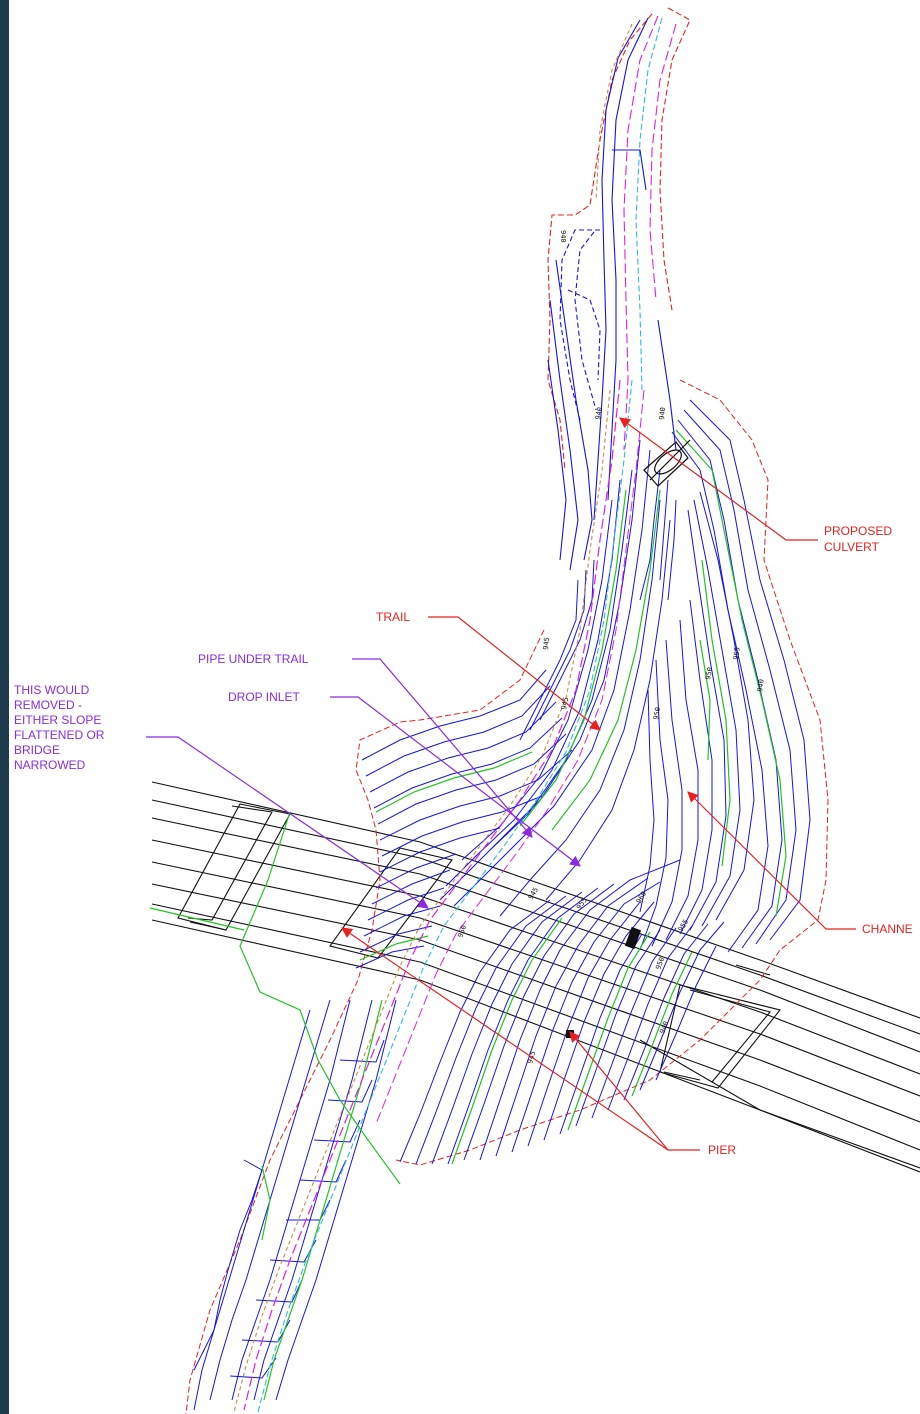 Image resolution: width=920 pixels, height=1414 pixels. What do you see at coordinates (887, 929) in the screenshot?
I see `channel-label: CHANNE` at bounding box center [887, 929].